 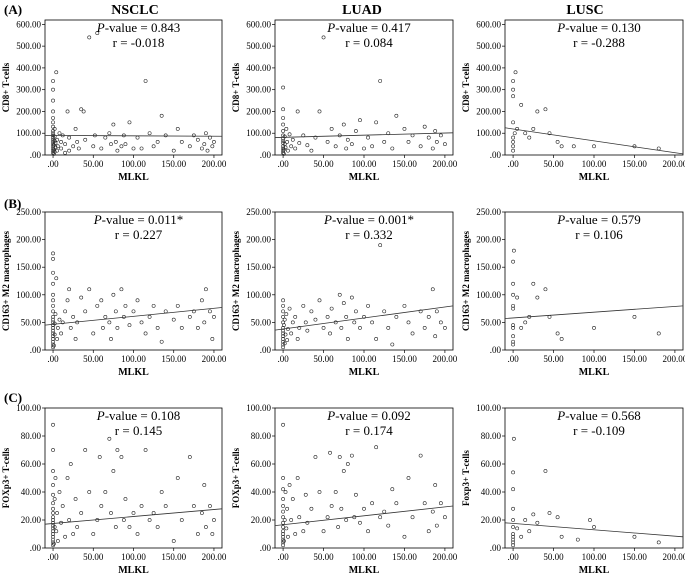 What do you see at coordinates (369, 42) in the screenshot?
I see `chart-a2-r-value: r = 0.084` at bounding box center [369, 42].